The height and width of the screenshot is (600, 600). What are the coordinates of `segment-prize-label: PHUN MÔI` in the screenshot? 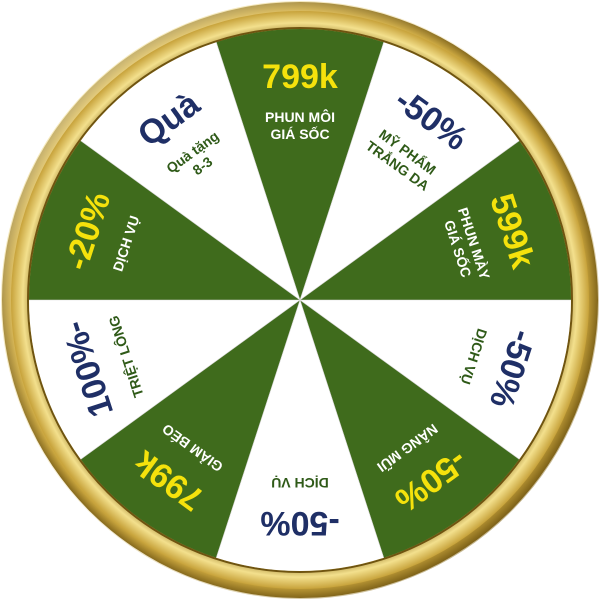 It's located at (300, 116).